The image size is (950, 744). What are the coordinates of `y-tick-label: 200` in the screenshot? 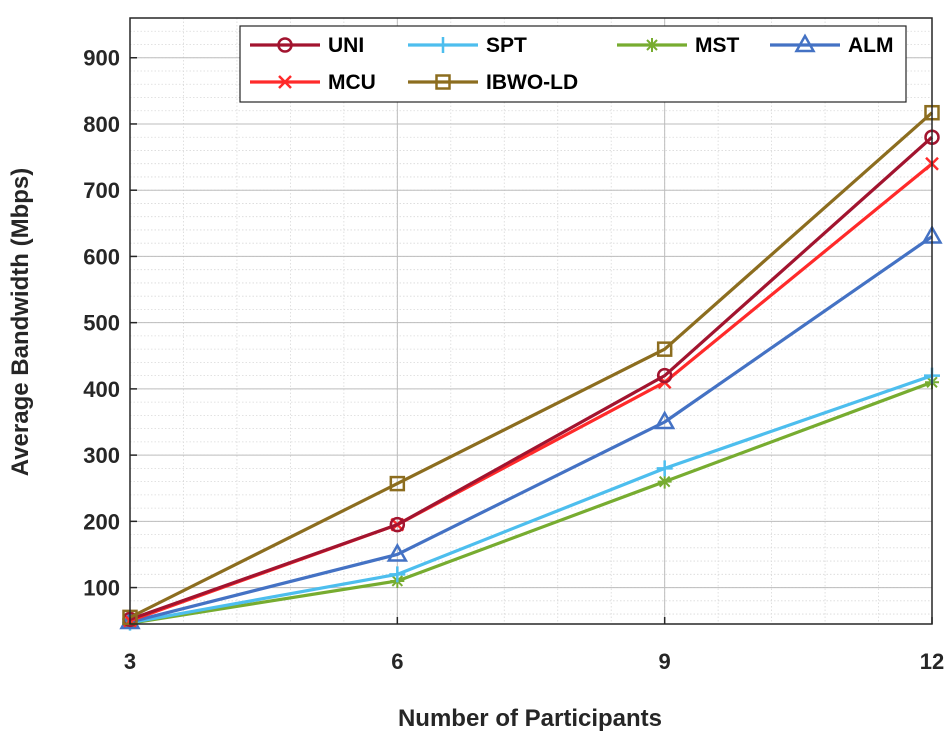 It's located at (101, 521).